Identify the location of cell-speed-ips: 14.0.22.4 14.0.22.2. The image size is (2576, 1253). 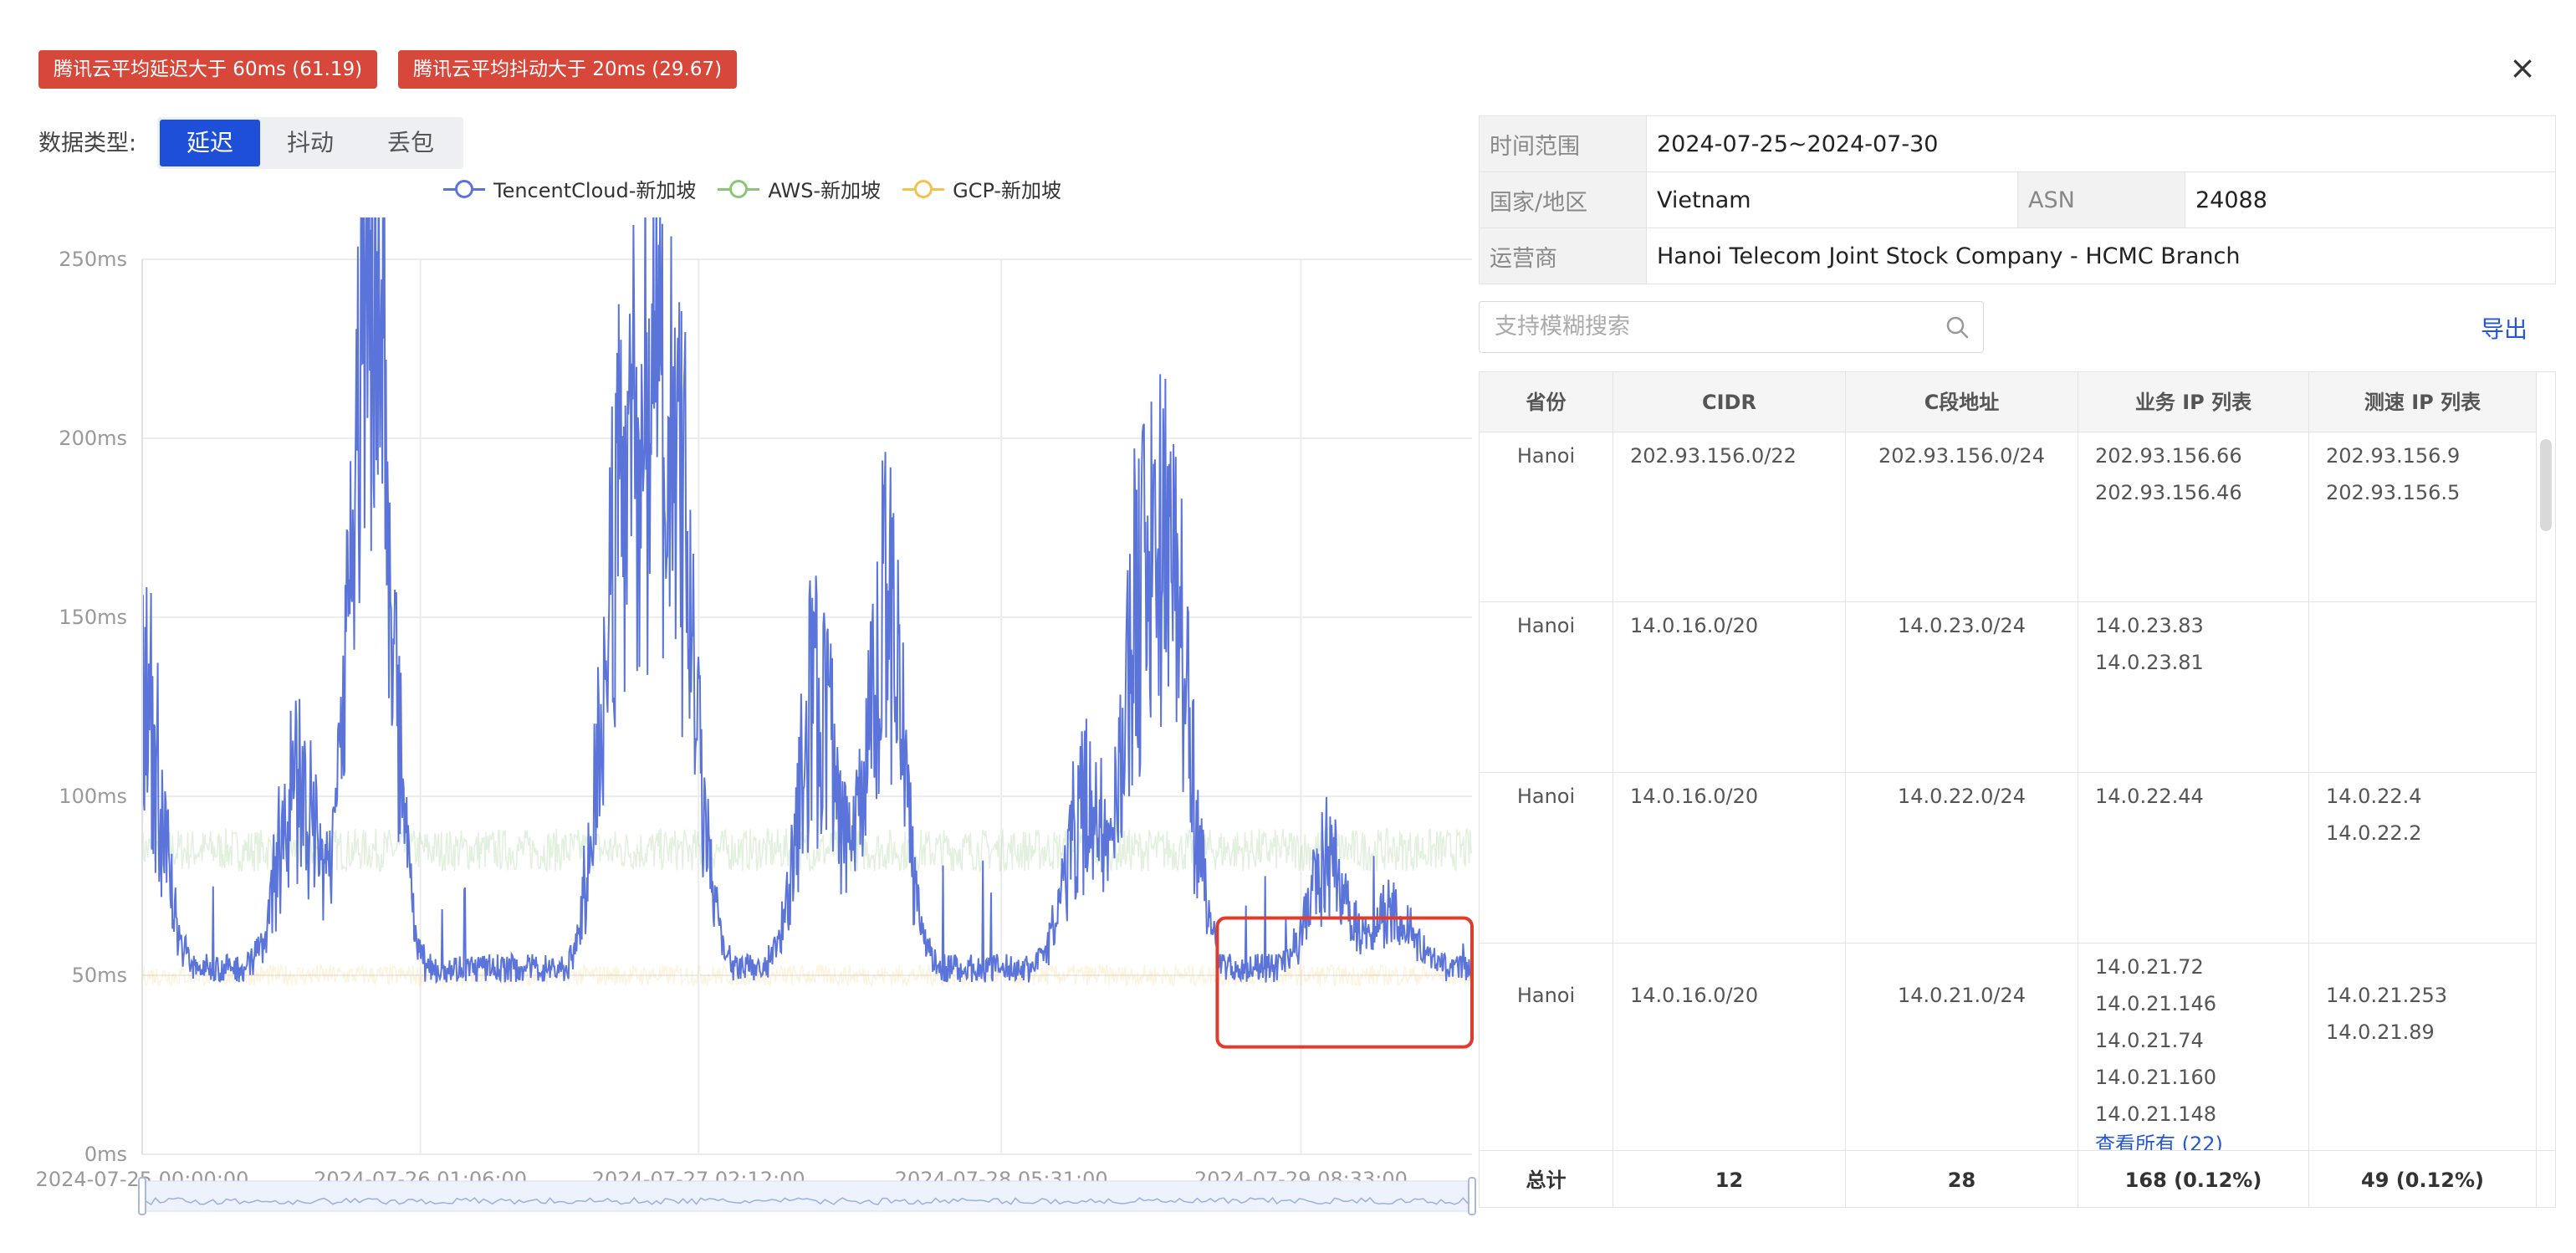
(2423, 858).